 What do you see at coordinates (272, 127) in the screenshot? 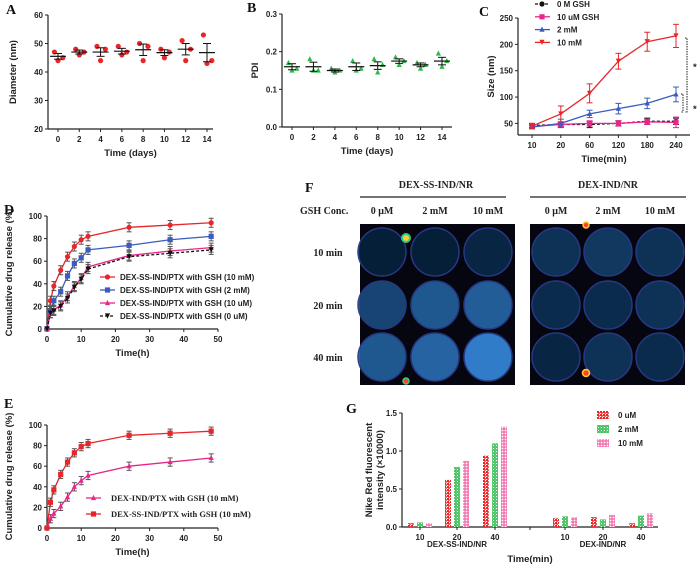
I see `y-tick-label: 0.0` at bounding box center [272, 127].